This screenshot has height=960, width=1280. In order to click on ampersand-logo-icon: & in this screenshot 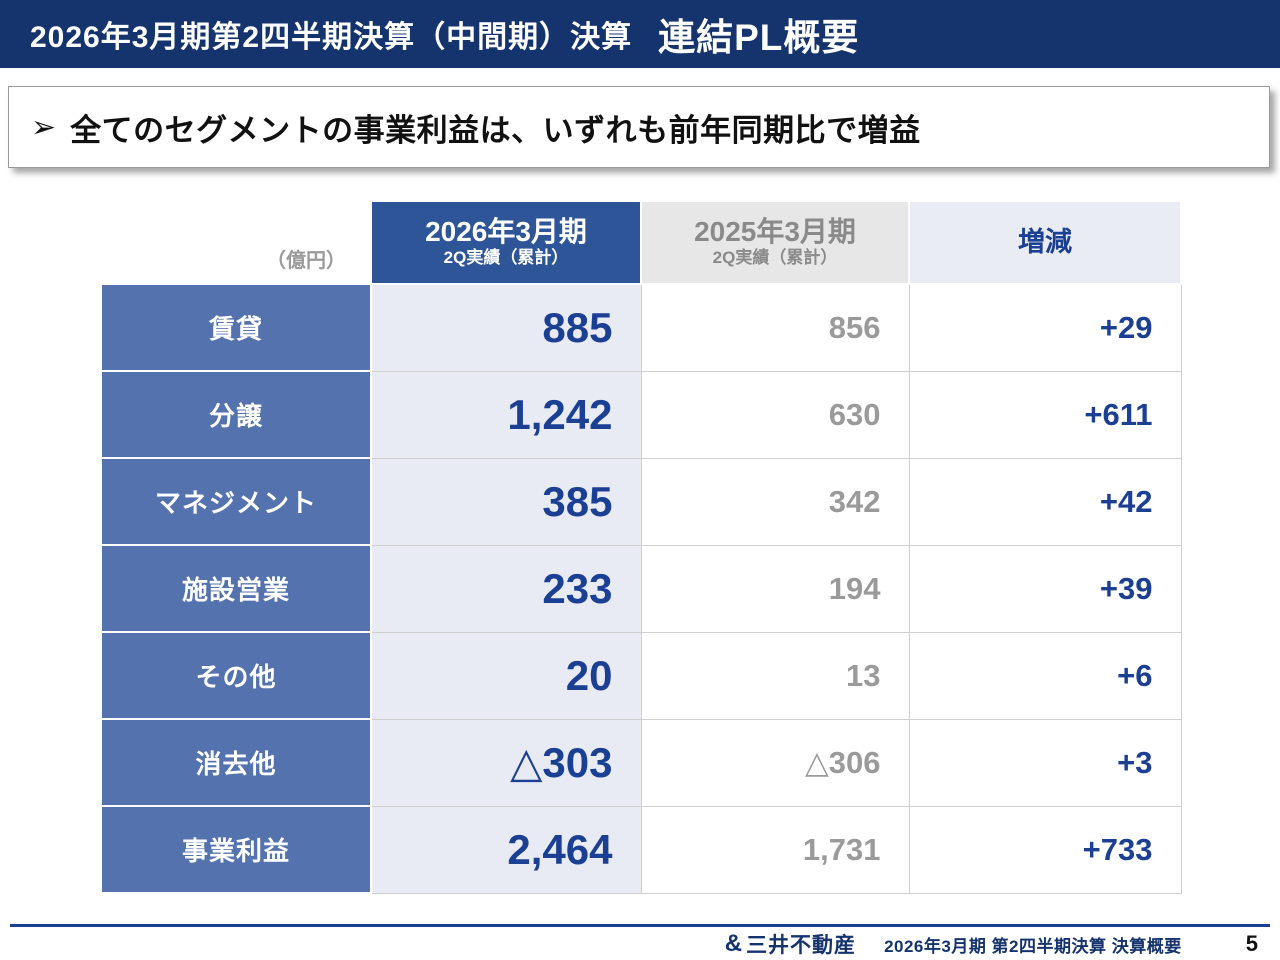, I will do `click(733, 943)`.